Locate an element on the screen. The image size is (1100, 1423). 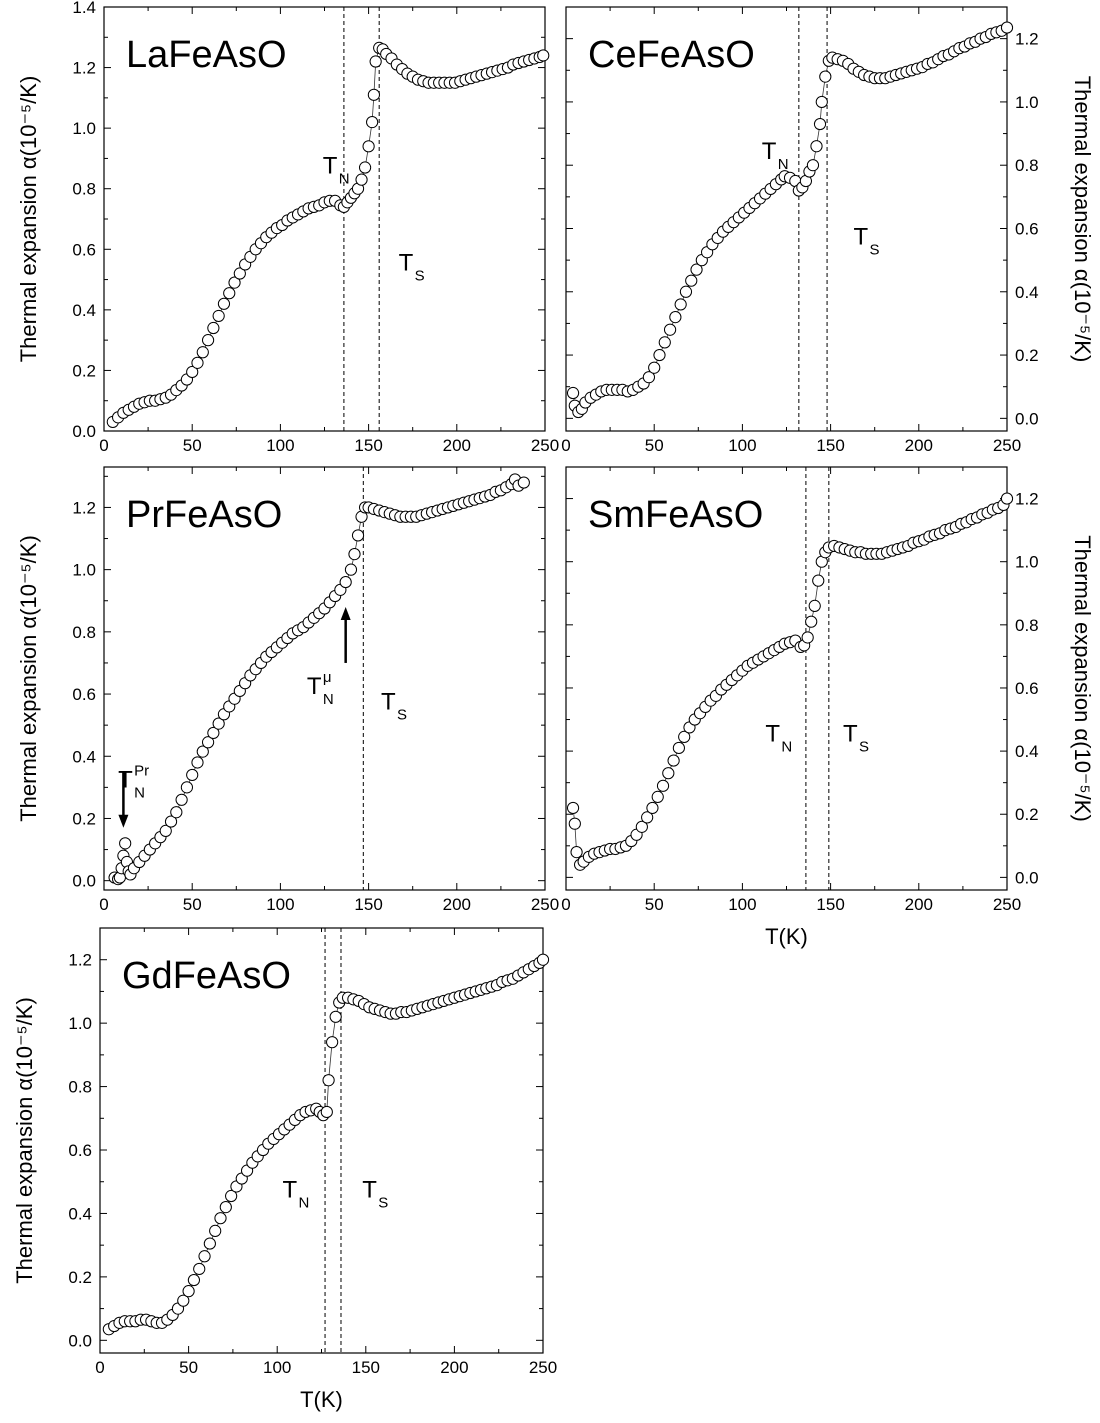
y-tick-label: 1.4 is located at coordinates (84, 8).